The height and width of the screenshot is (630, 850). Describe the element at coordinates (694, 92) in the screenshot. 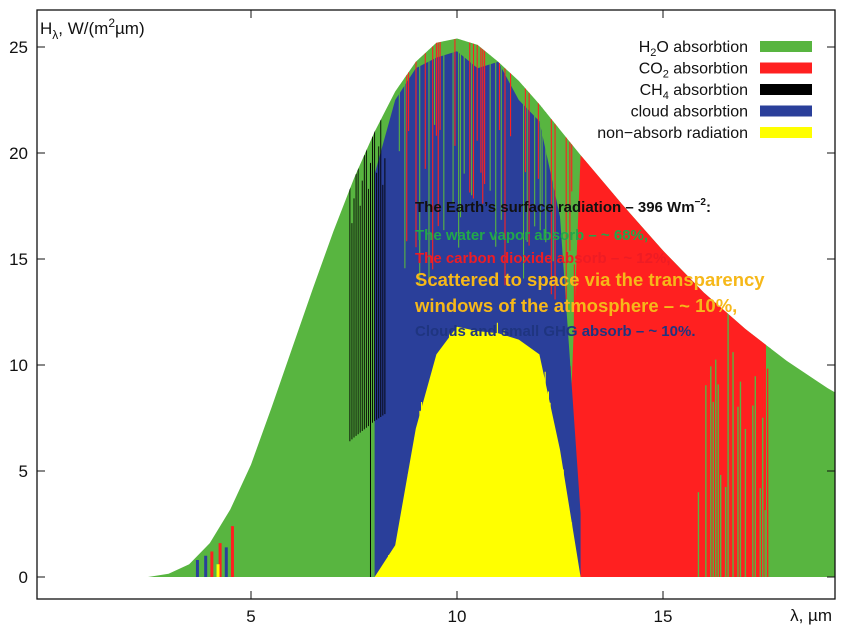

I see `legend-label: CH4 absorbtion` at that location.